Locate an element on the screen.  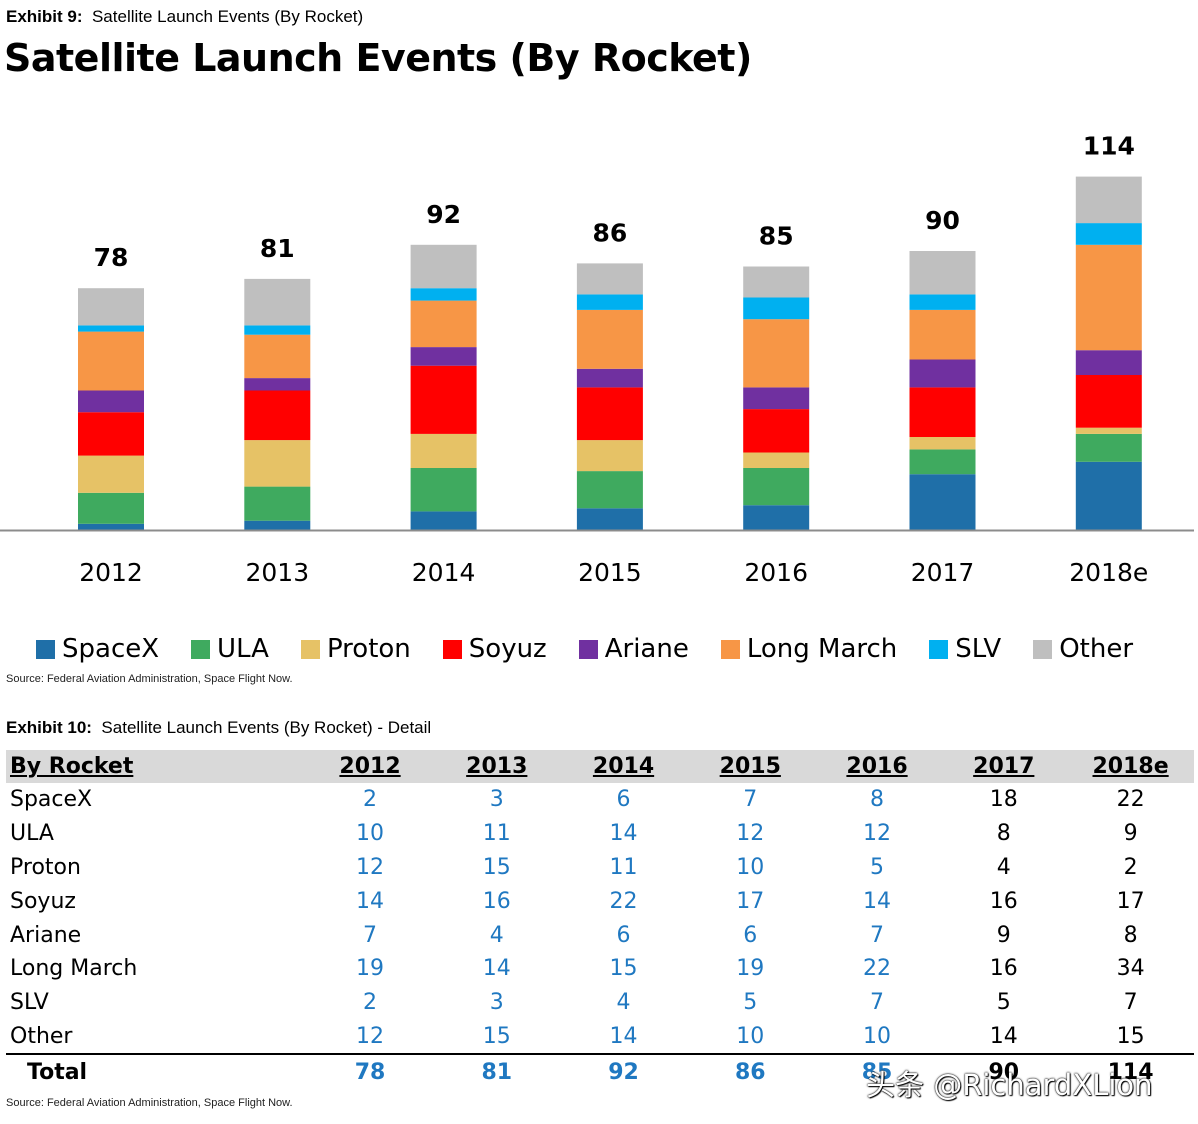
legend-item-long-march: Long March is located at coordinates (809, 649).